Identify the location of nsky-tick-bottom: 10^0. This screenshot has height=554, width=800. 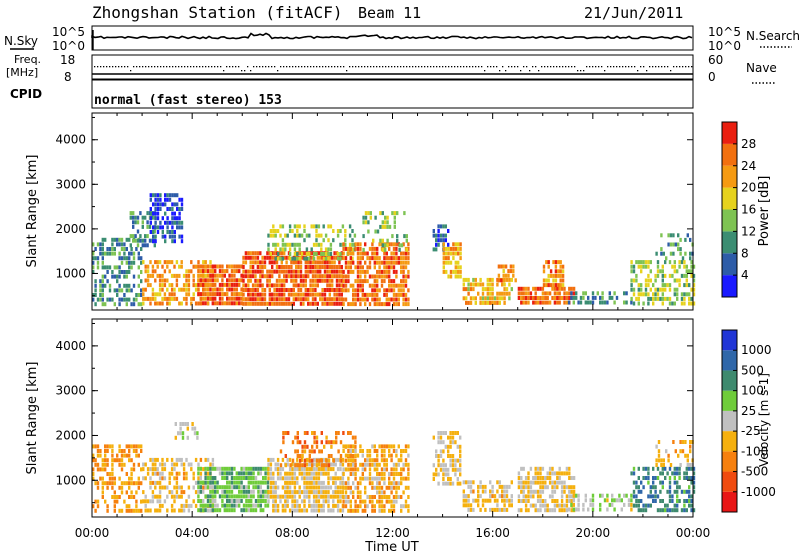
(68, 46).